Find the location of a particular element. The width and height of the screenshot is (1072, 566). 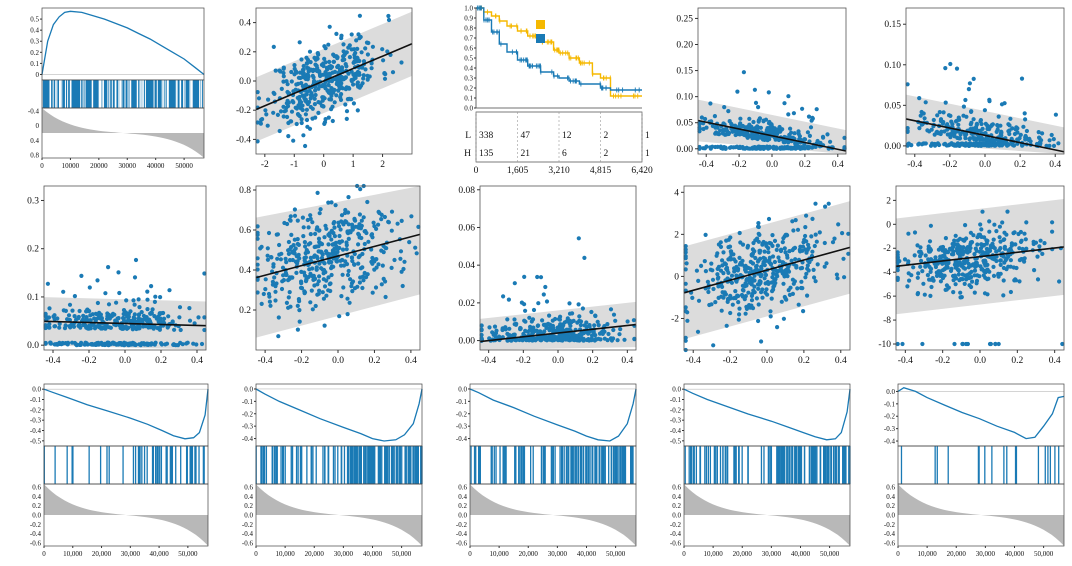

x-tick-label: -0.4 is located at coordinates (693, 361).